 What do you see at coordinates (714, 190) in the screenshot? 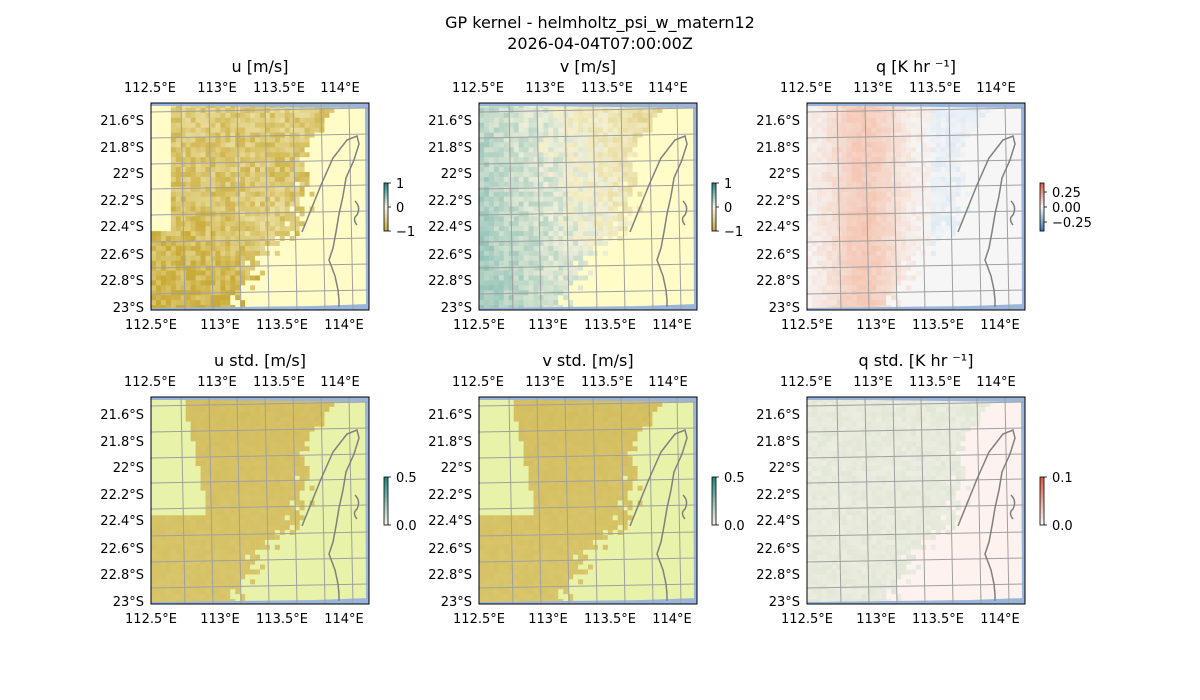
I see `colorbar-swatch` at bounding box center [714, 190].